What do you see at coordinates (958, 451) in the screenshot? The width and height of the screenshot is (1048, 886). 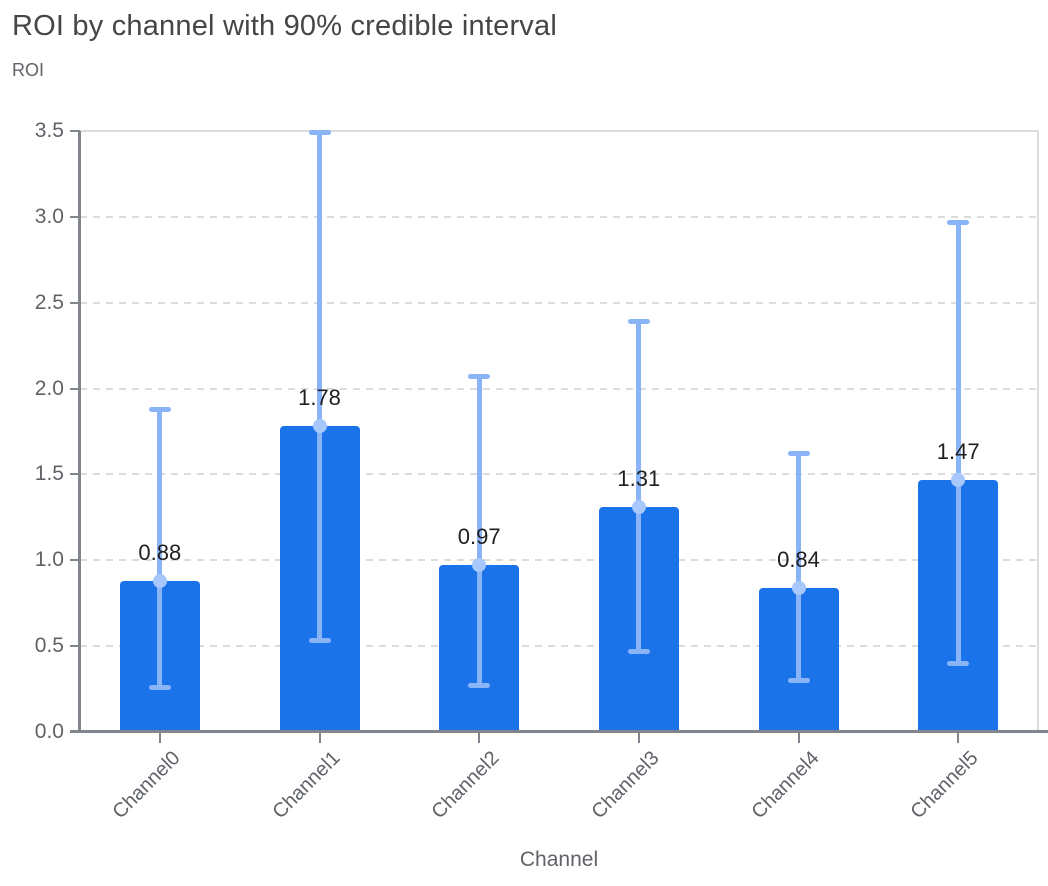 I see `bar-value-label: 1.47` at bounding box center [958, 451].